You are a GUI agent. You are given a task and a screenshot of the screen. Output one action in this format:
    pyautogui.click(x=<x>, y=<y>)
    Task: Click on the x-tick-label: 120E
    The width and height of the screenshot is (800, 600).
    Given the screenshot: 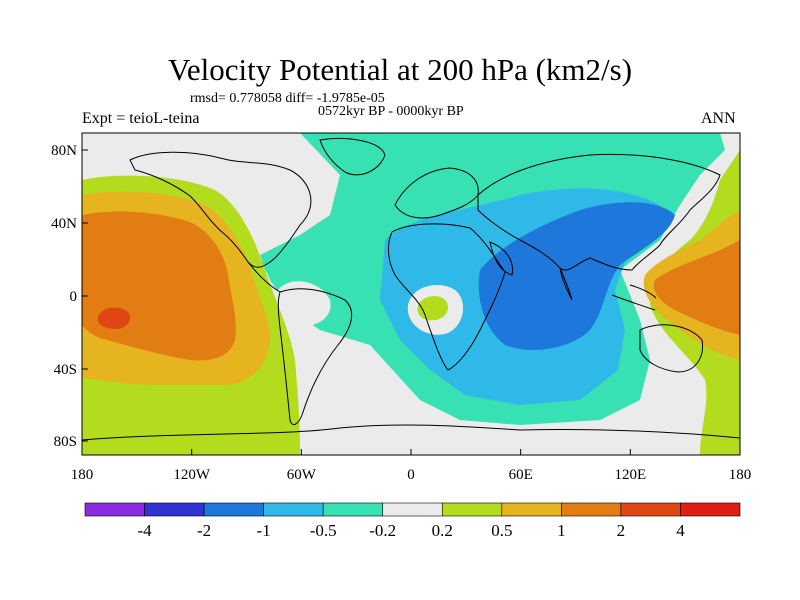 What is the action you would take?
    pyautogui.click(x=630, y=475)
    